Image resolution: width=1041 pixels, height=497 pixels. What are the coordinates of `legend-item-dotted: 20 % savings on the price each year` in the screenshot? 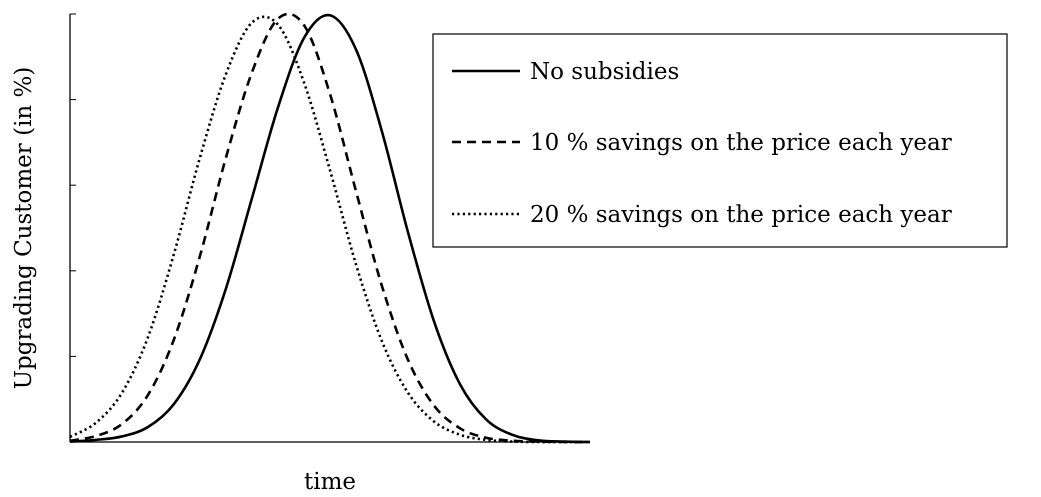 It's located at (702, 215).